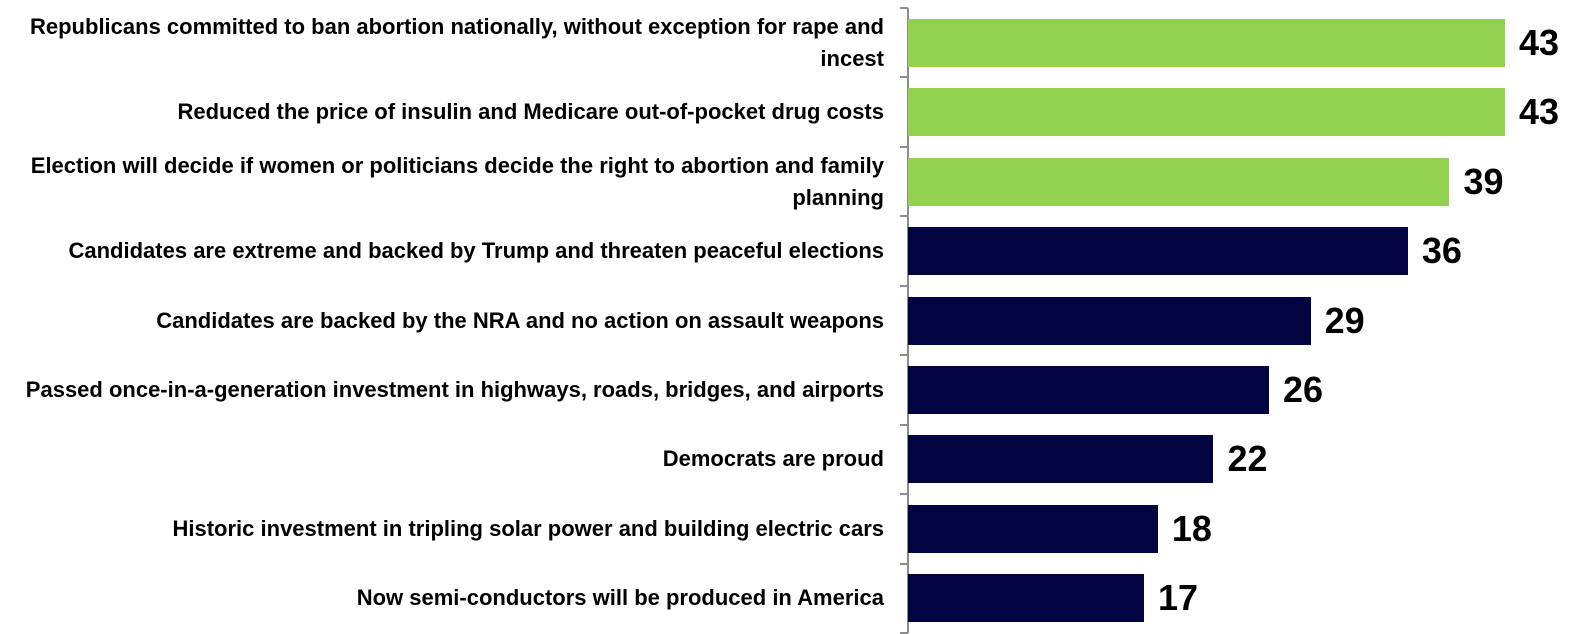 Image resolution: width=1574 pixels, height=634 pixels. What do you see at coordinates (1344, 320) in the screenshot?
I see `value-label: 29` at bounding box center [1344, 320].